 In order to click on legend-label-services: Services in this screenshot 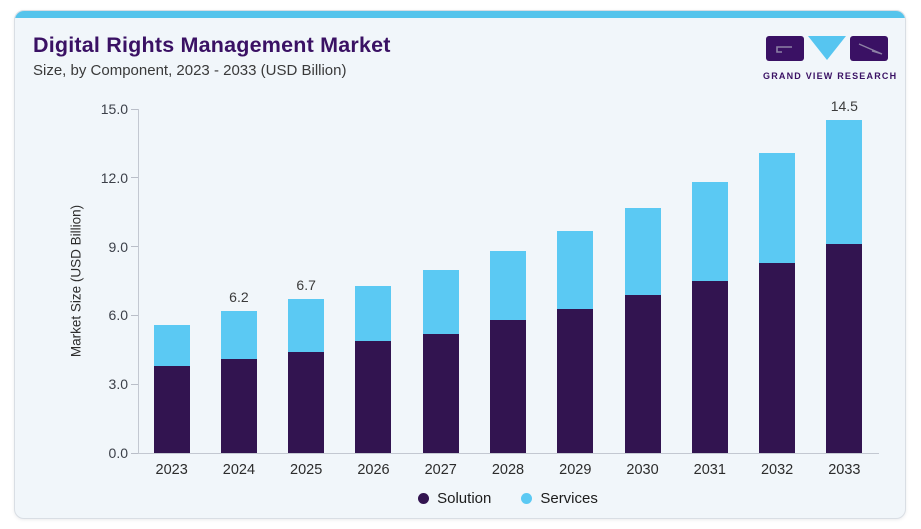, I will do `click(569, 498)`.